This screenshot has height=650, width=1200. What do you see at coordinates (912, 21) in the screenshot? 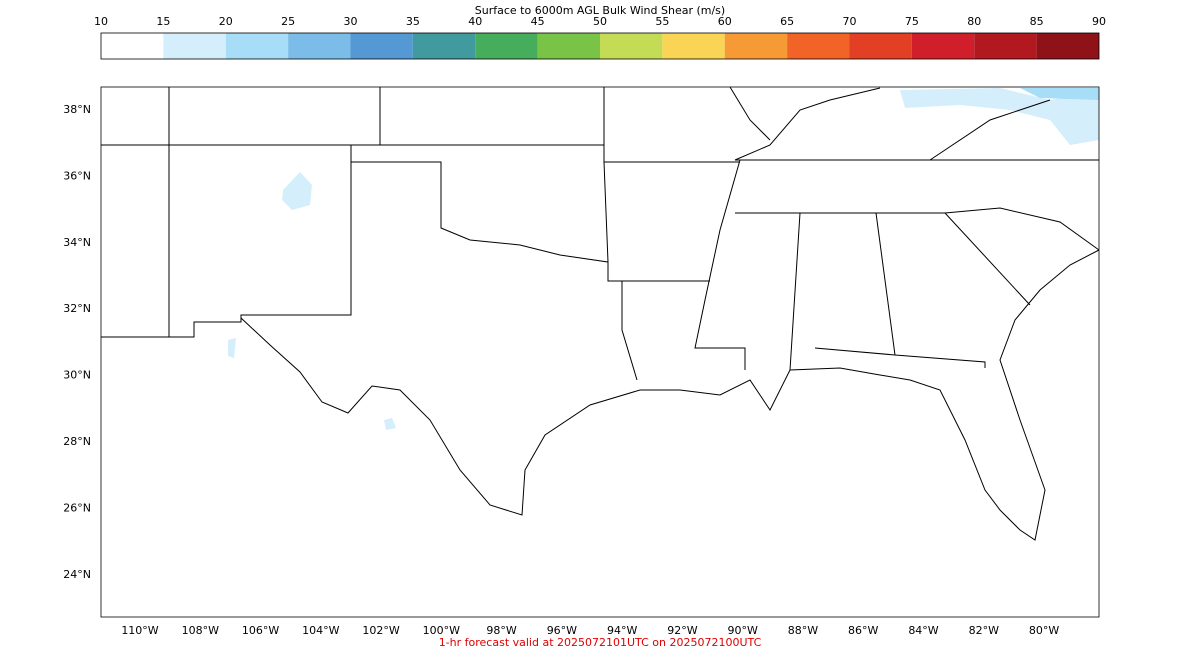
I see `colorbar-tick-label: 75` at bounding box center [912, 21].